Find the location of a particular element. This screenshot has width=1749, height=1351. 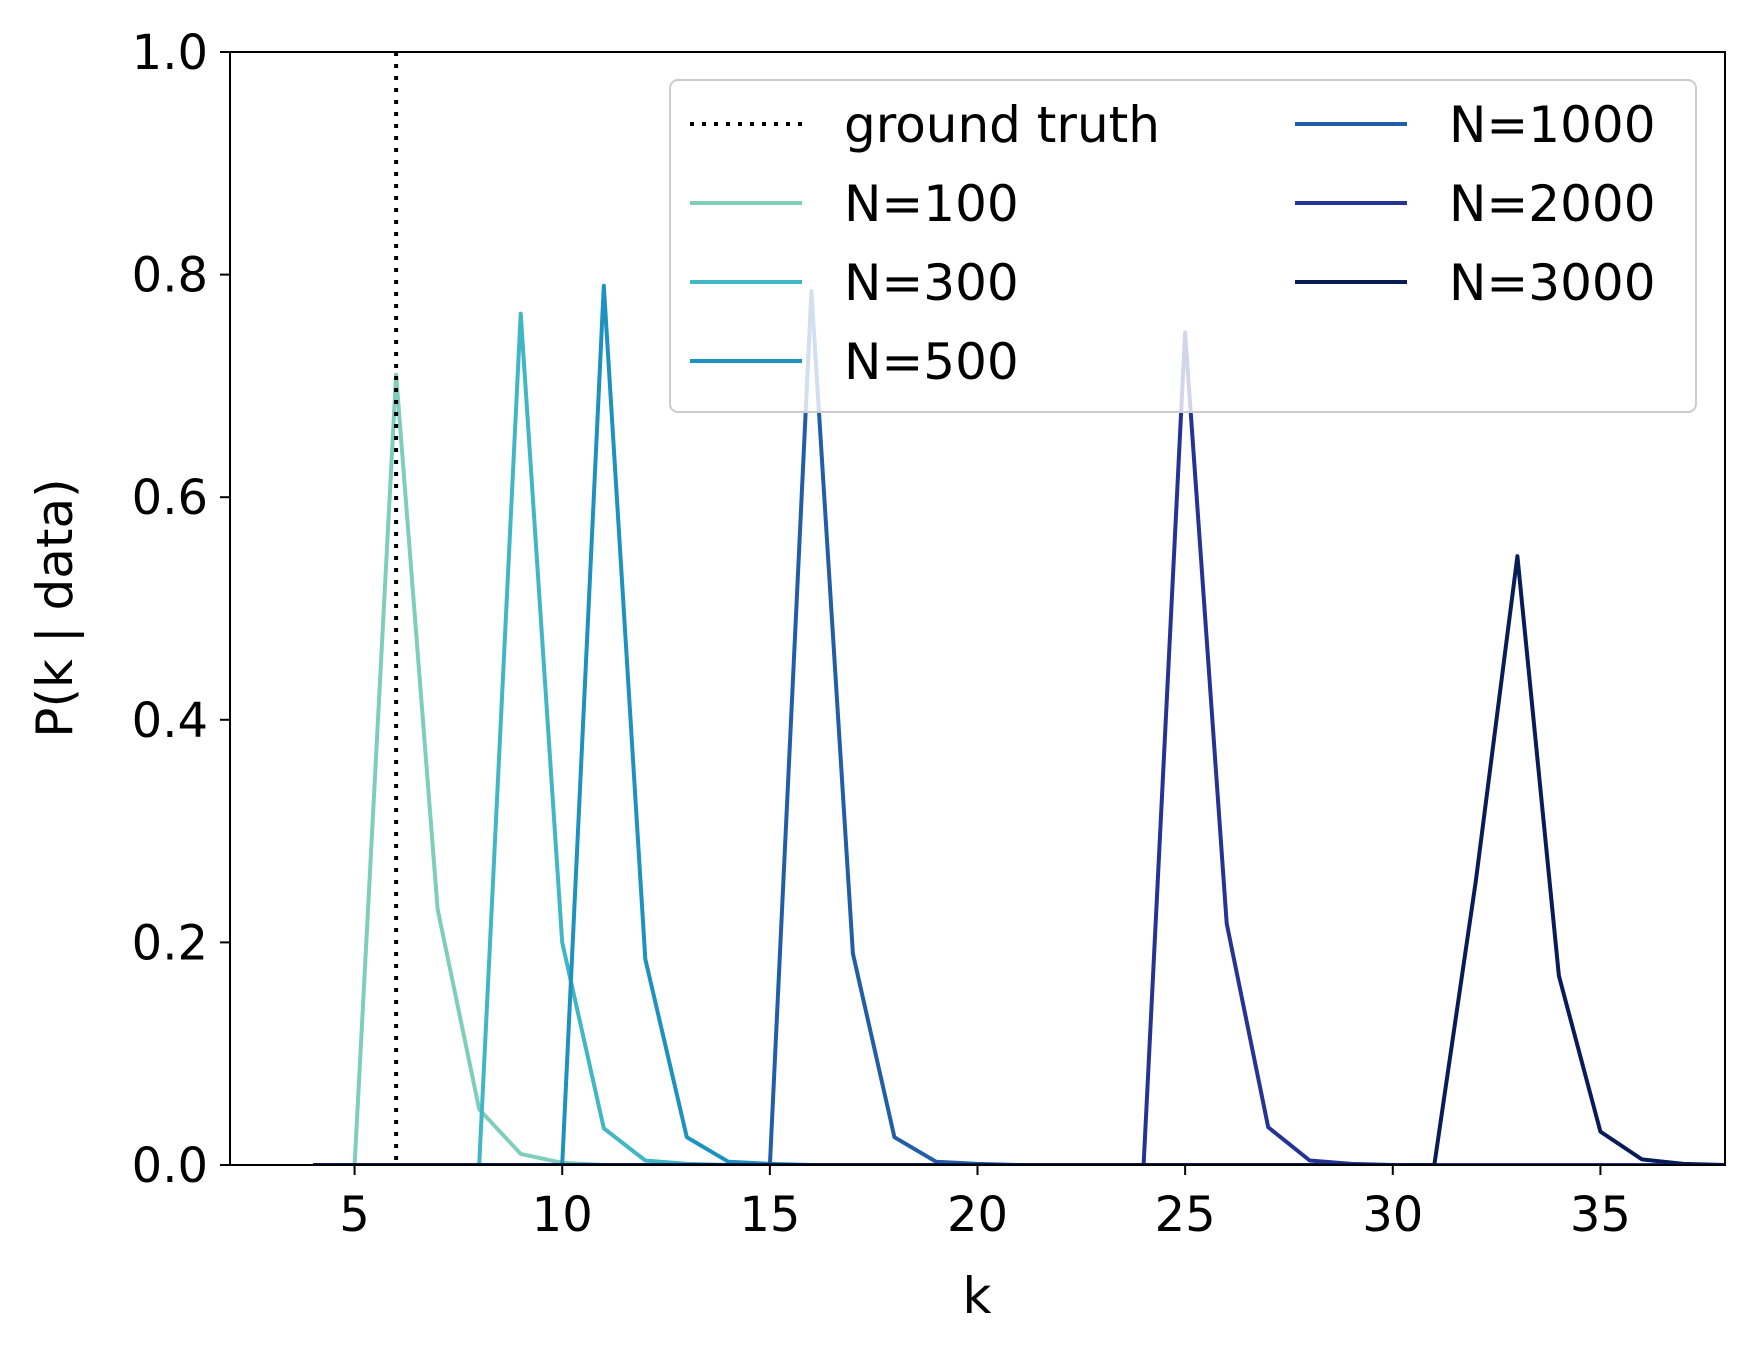

x-axis-ticks: 5 10 15 20 25 30 35 is located at coordinates (985, 1204).